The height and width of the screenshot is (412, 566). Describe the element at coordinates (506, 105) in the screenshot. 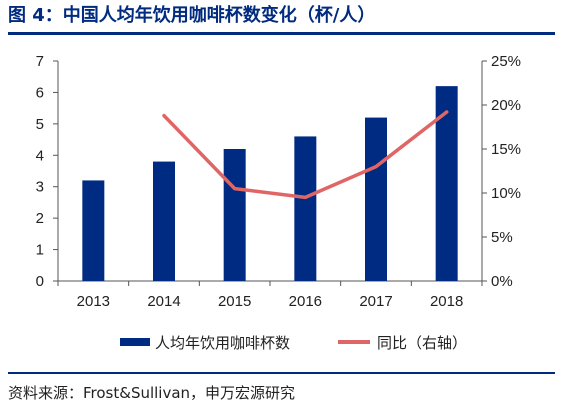

I see `y-tick-label-right: 20%` at that location.